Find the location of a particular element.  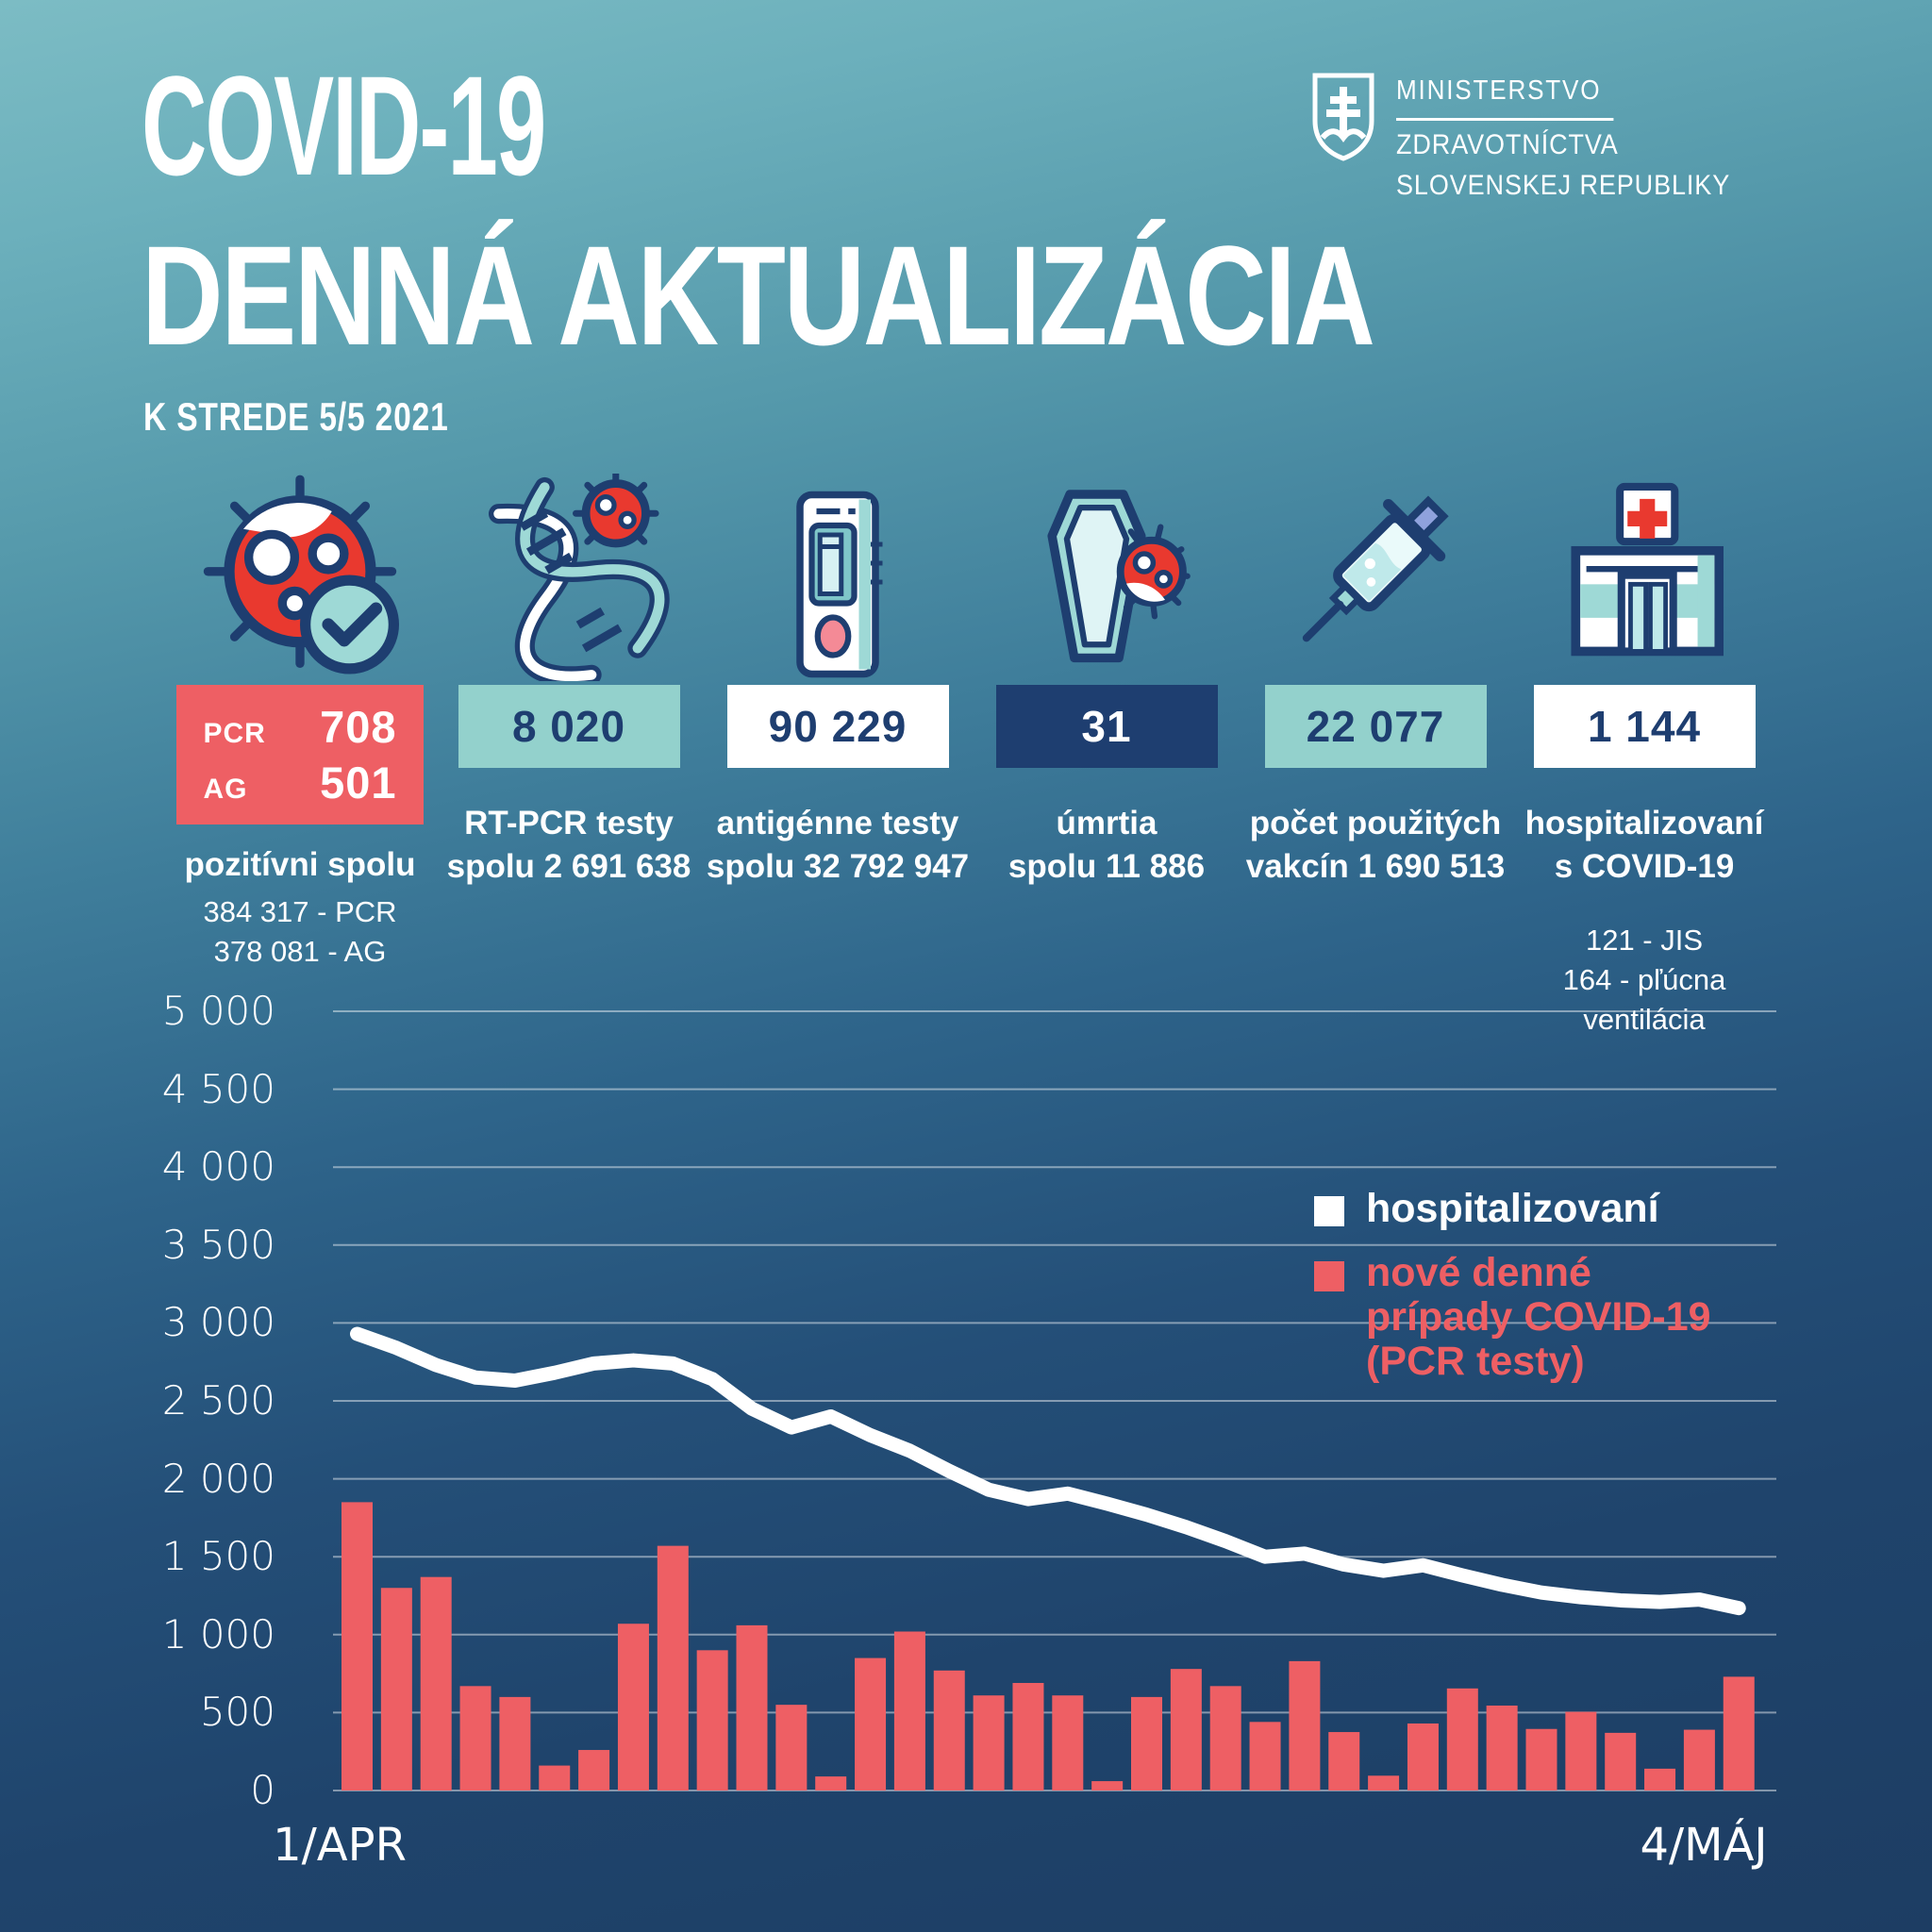

stat-card-deaths: 31 úmrtia spolu 11 886 is located at coordinates (1106, 673).